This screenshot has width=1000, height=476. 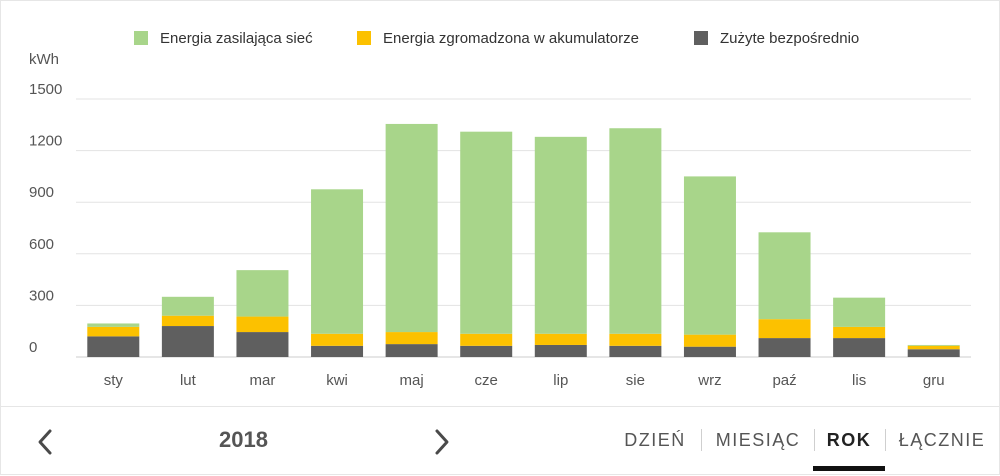 What do you see at coordinates (560, 380) in the screenshot?
I see `x-tick-label: lip` at bounding box center [560, 380].